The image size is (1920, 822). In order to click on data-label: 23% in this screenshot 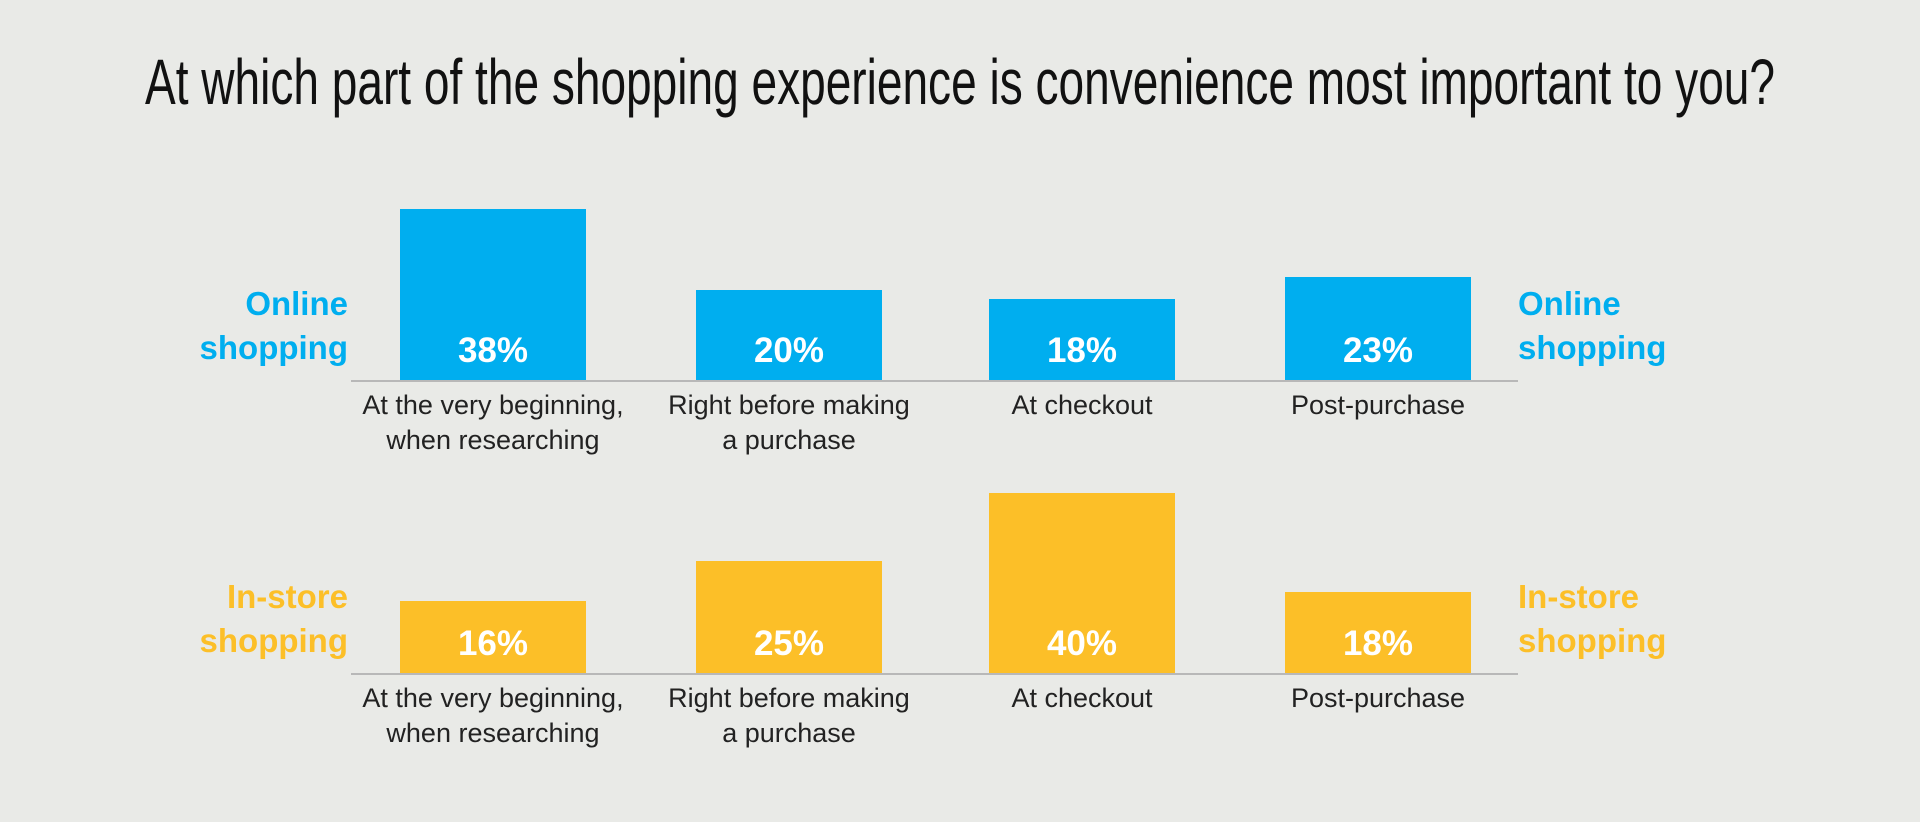, I will do `click(1378, 350)`.